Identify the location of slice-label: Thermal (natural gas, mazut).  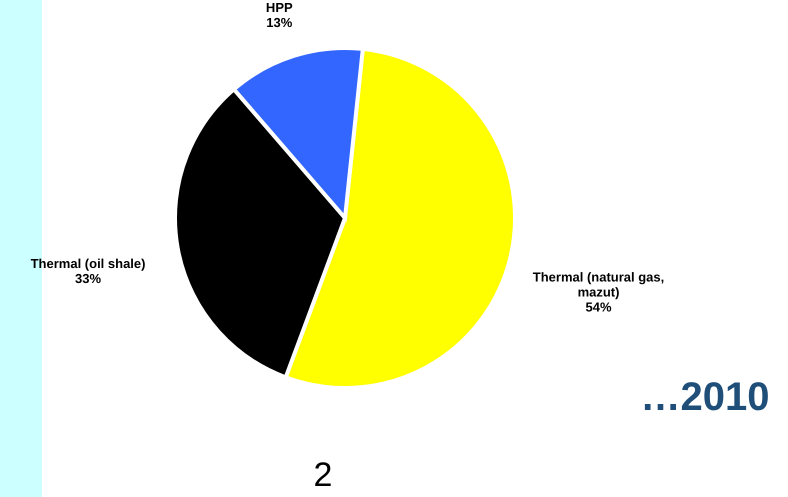
(598, 285).